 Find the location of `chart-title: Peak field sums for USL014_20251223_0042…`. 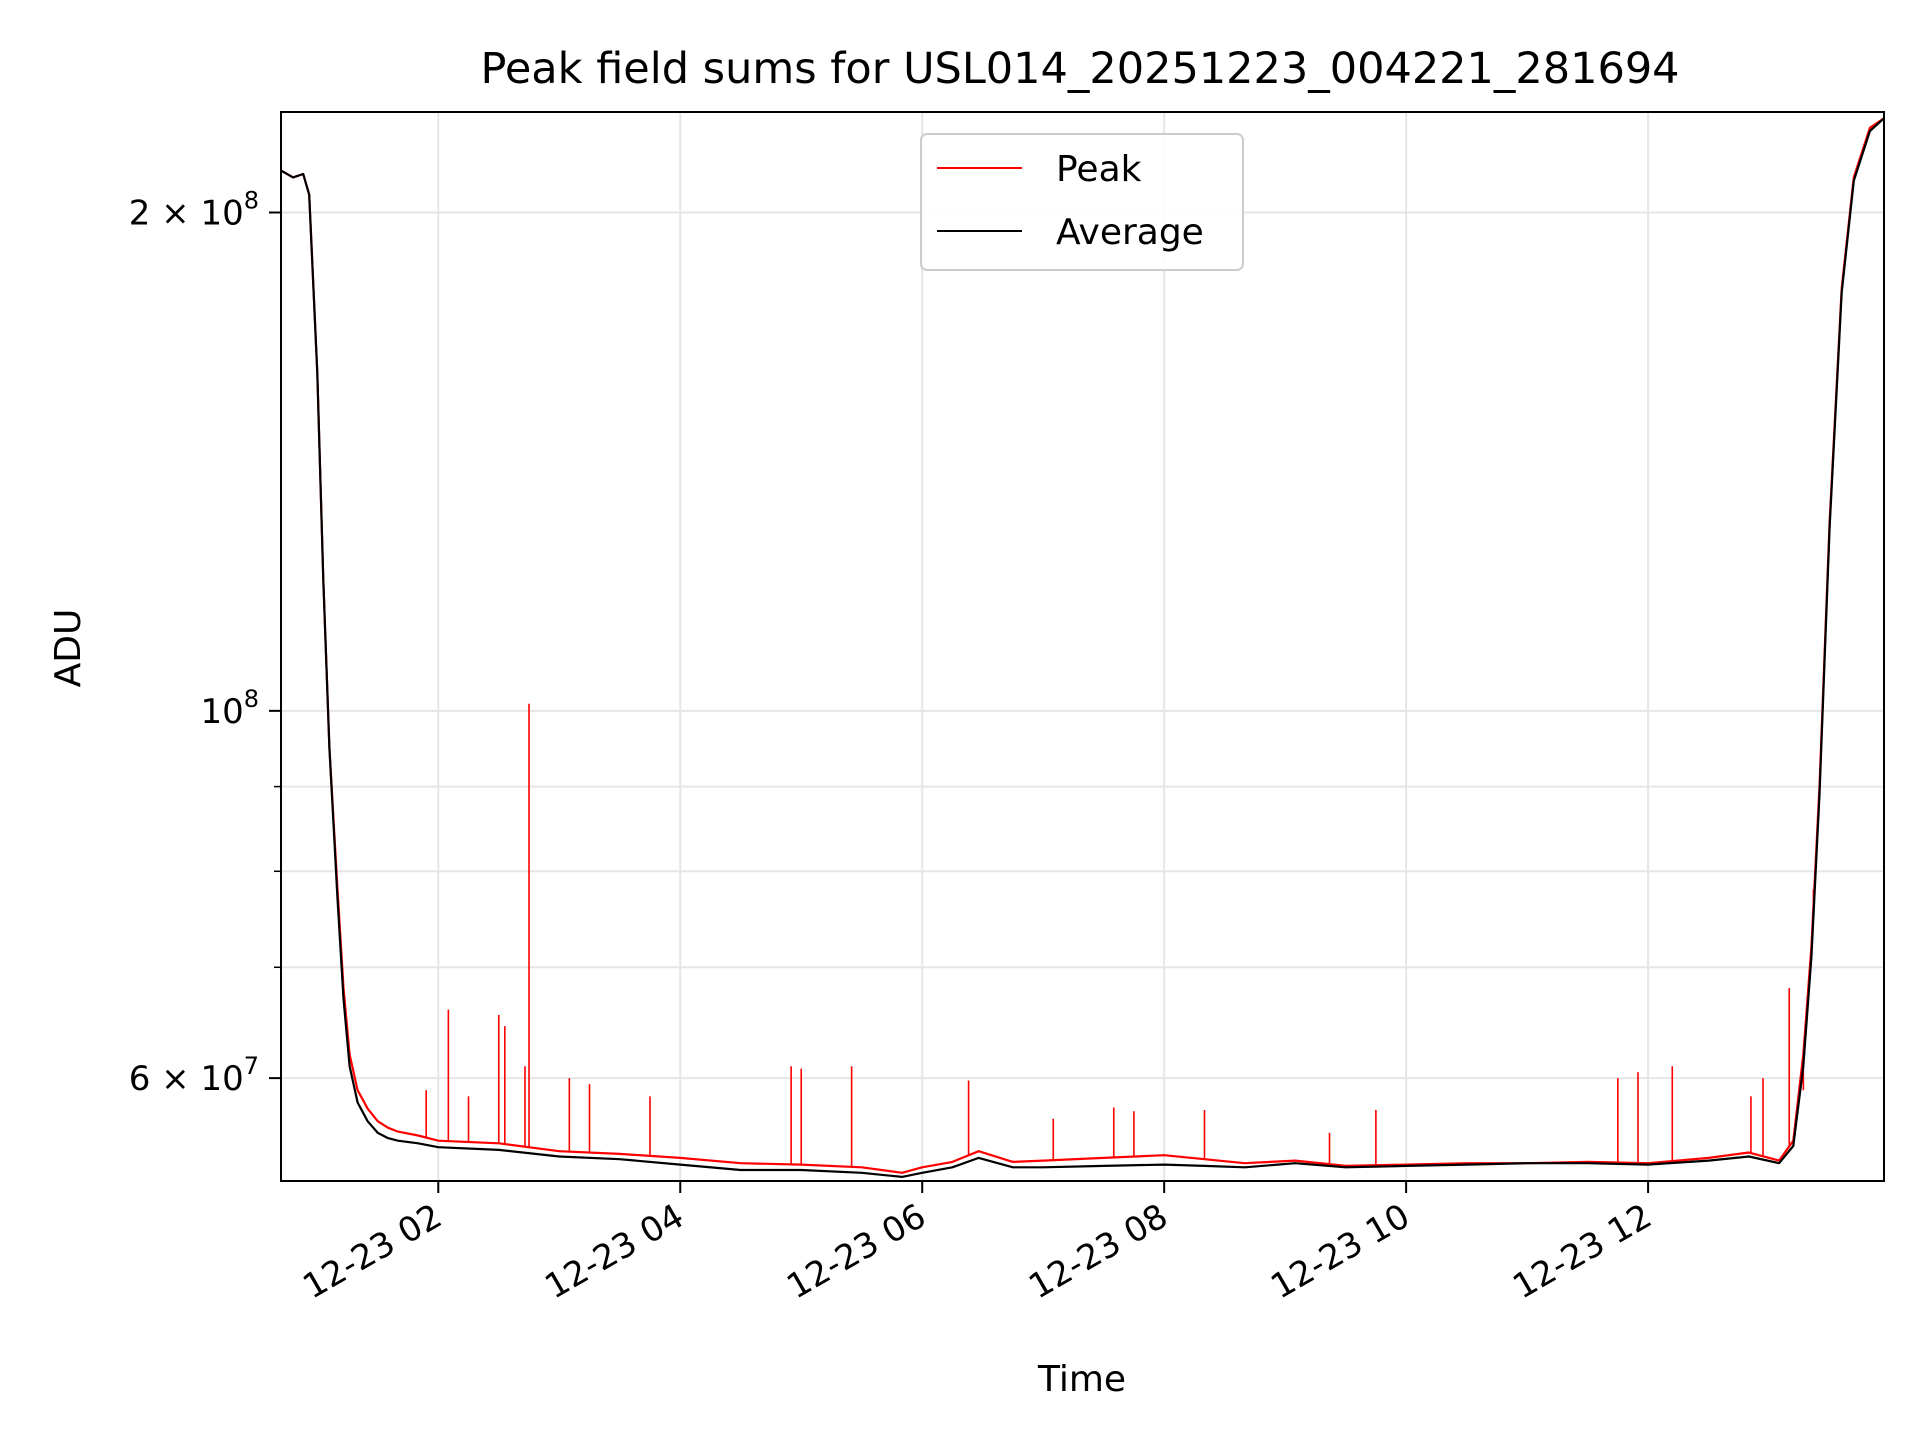

chart-title: Peak field sums for USL014_20251223_0042… is located at coordinates (1079, 69).